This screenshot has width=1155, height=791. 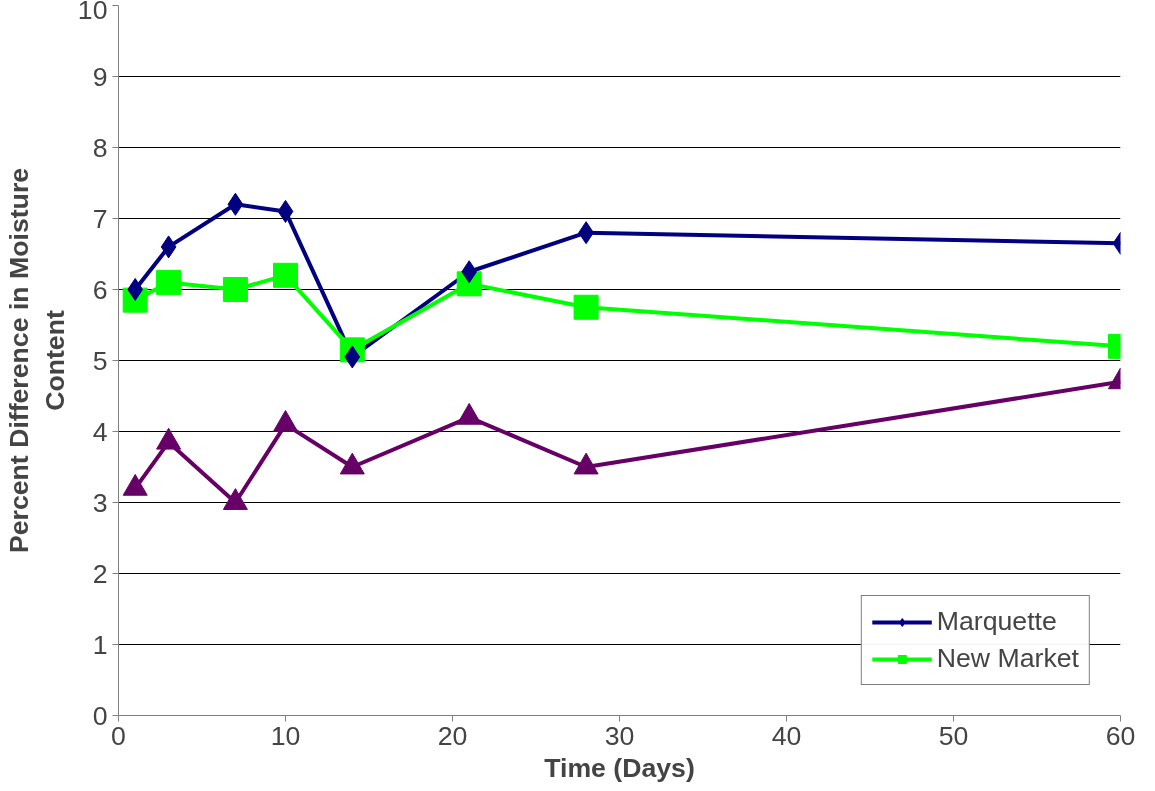 What do you see at coordinates (452, 735) in the screenshot?
I see `x-tick-label: 20` at bounding box center [452, 735].